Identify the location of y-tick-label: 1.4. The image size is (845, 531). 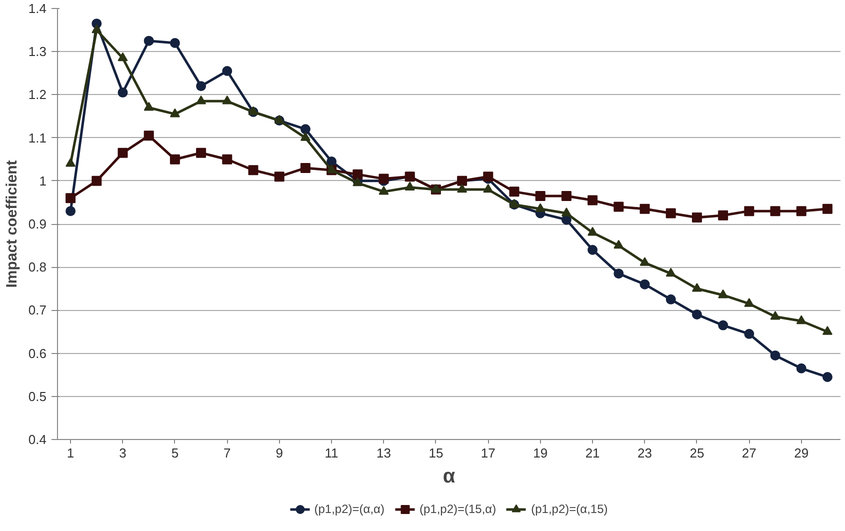
(37, 8).